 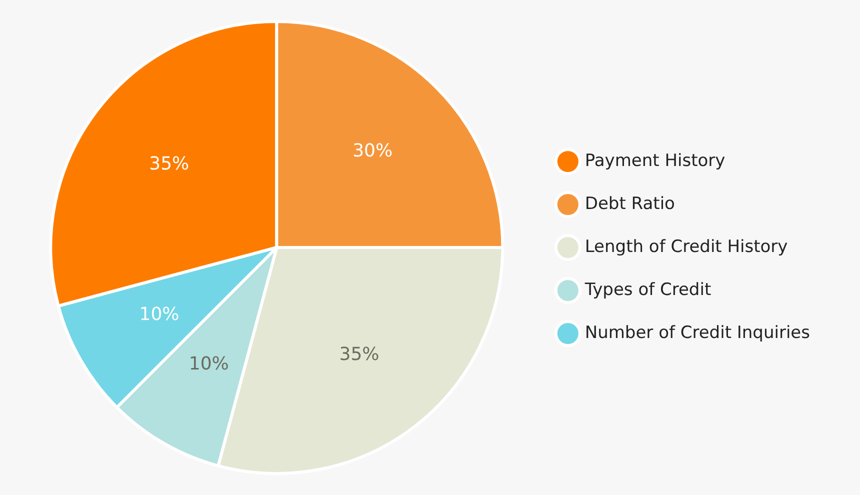 I want to click on legend-label: Types of Credit, so click(x=648, y=290).